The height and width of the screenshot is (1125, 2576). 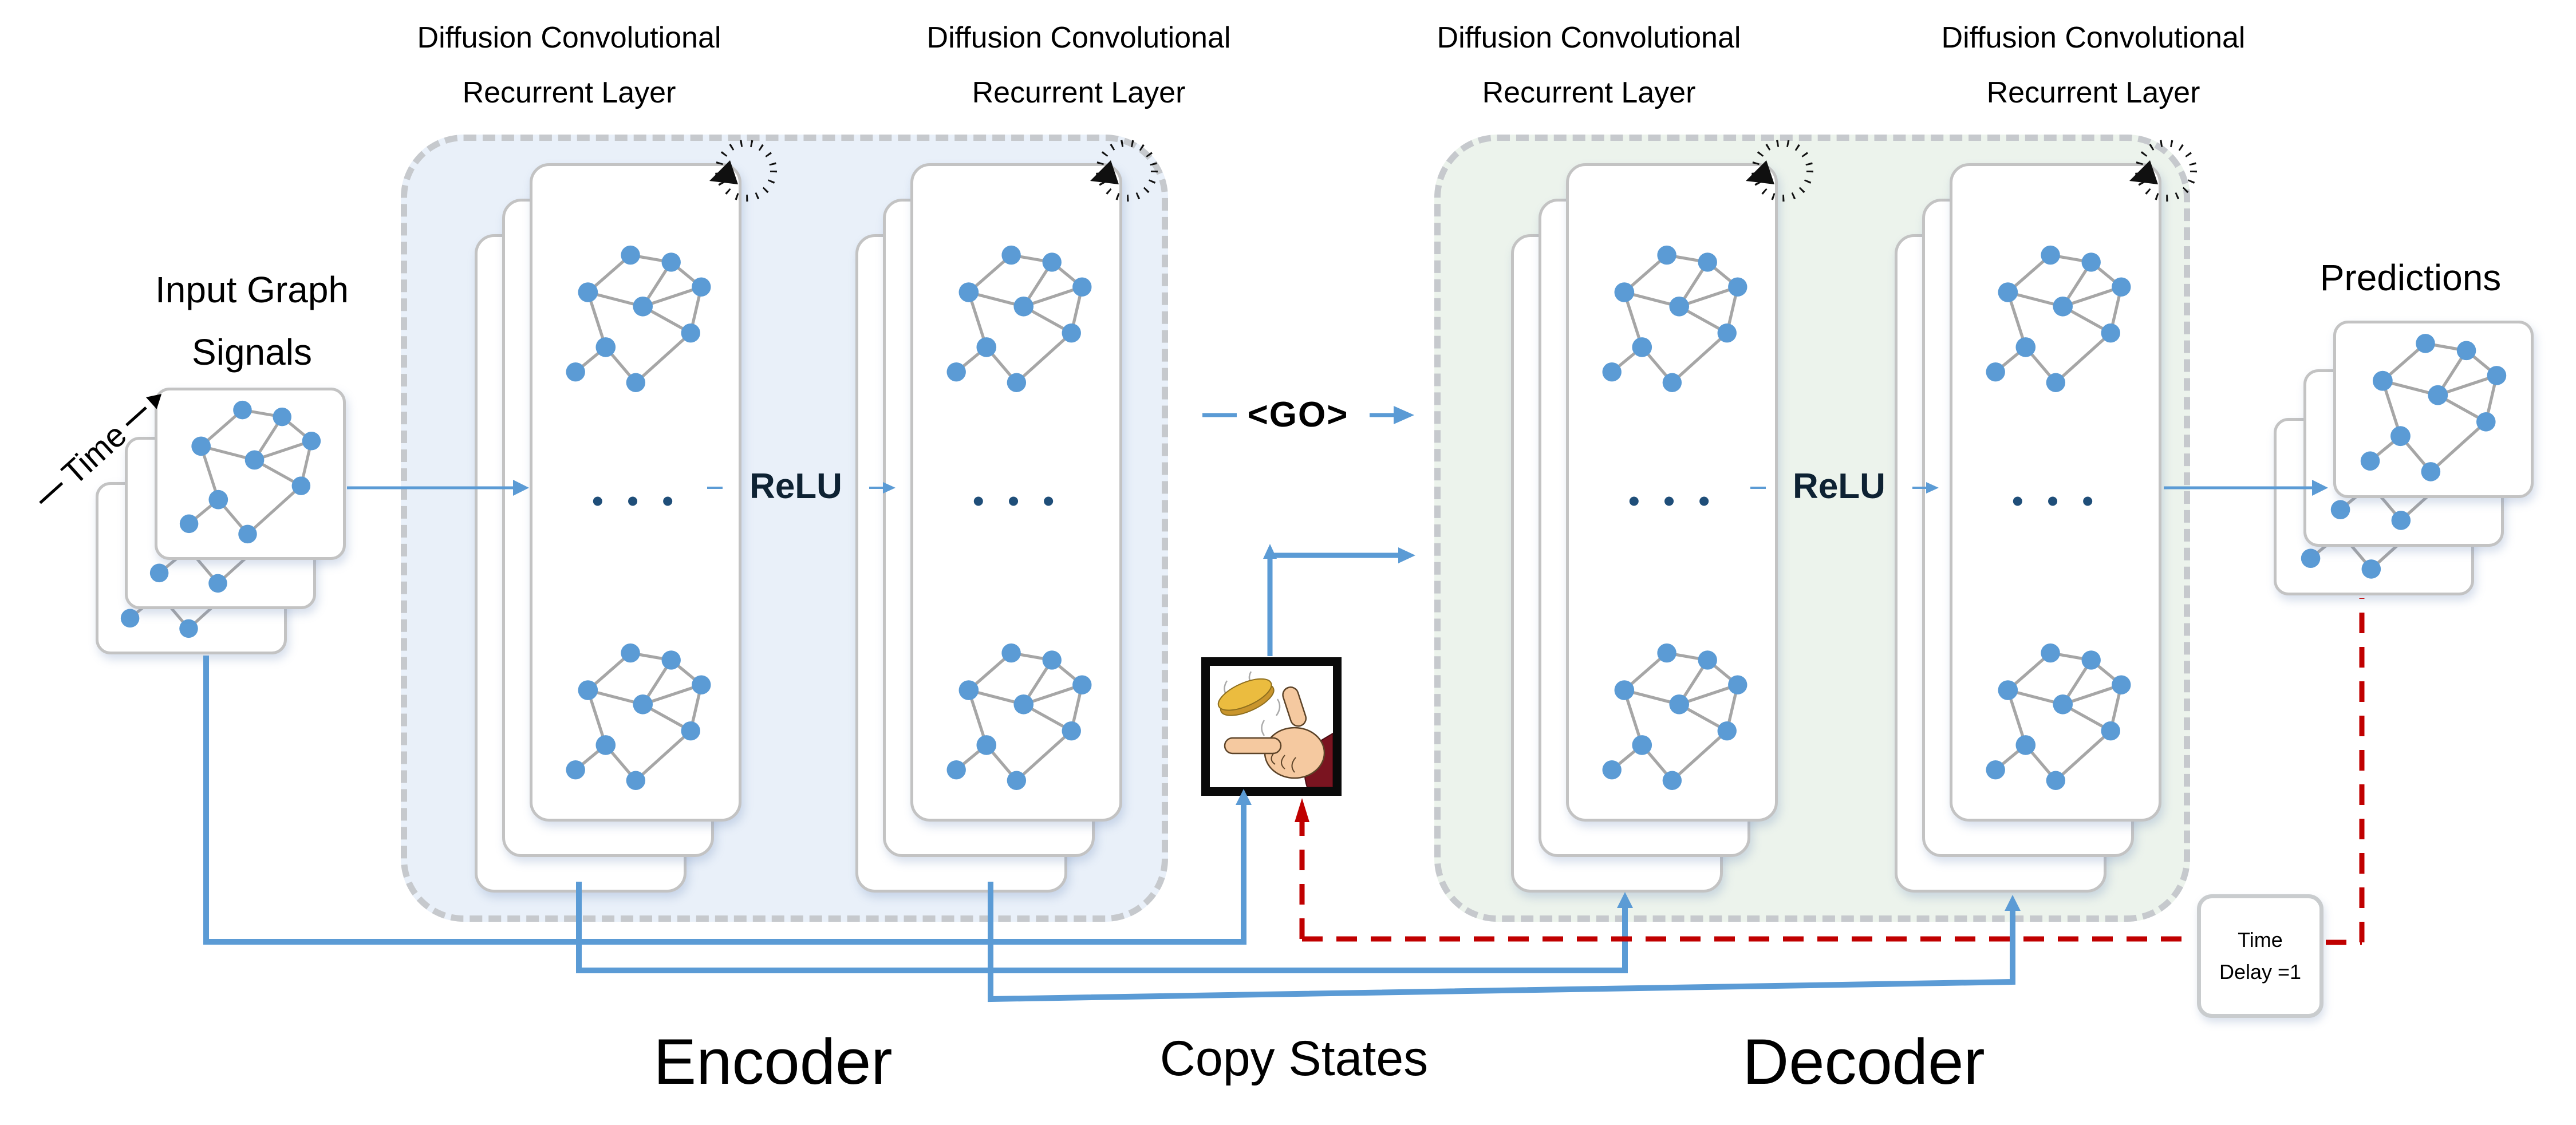 What do you see at coordinates (1302, 810) in the screenshot?
I see `red-arrowhead-into-coin` at bounding box center [1302, 810].